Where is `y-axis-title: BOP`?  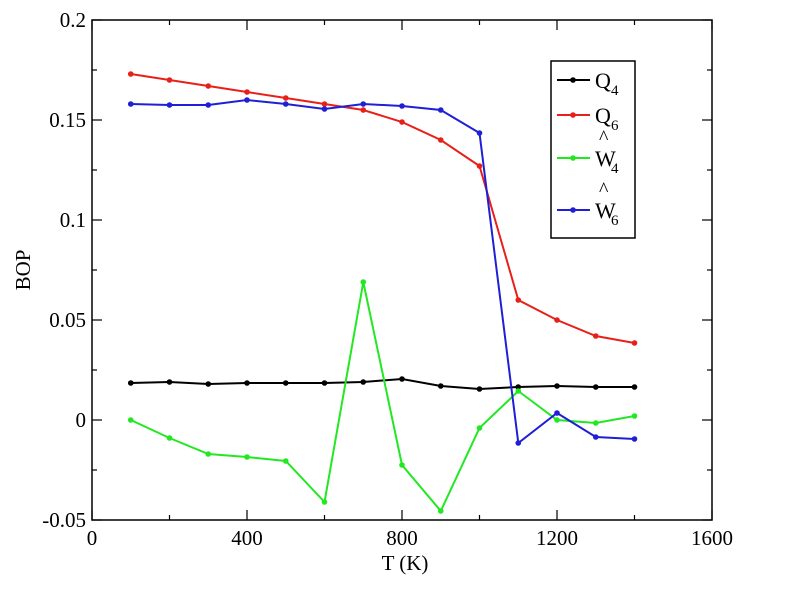
y-axis-title: BOP is located at coordinates (23, 270).